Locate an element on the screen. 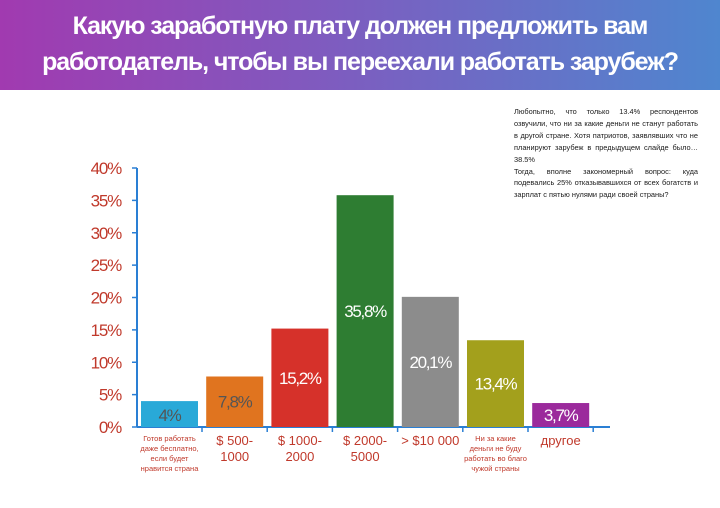 The image size is (720, 508). y-tick-label: 20% is located at coordinates (107, 298).